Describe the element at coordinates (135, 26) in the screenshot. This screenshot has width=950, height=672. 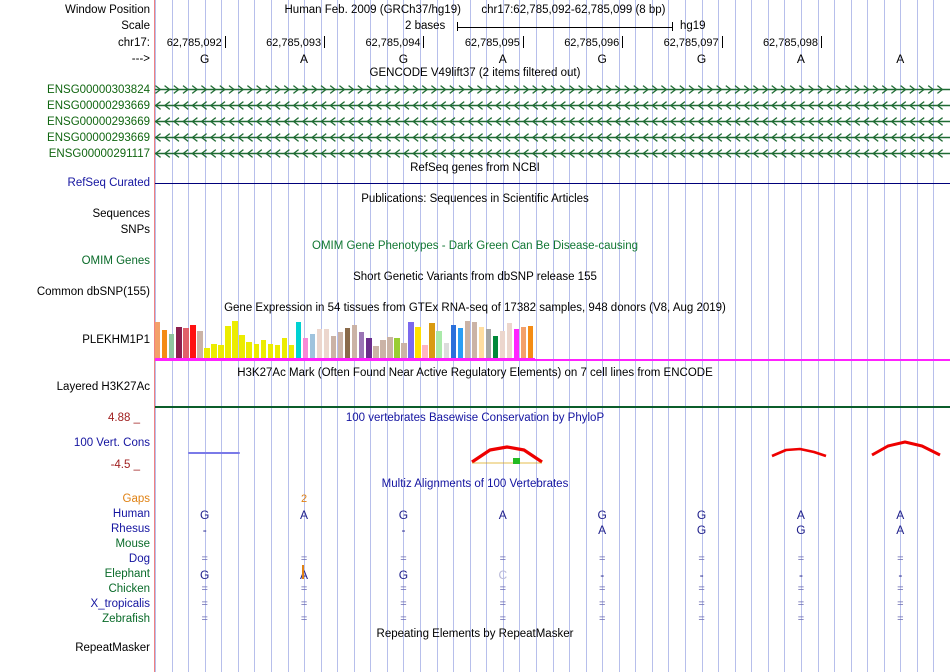
I see `label-scale: Scale` at that location.